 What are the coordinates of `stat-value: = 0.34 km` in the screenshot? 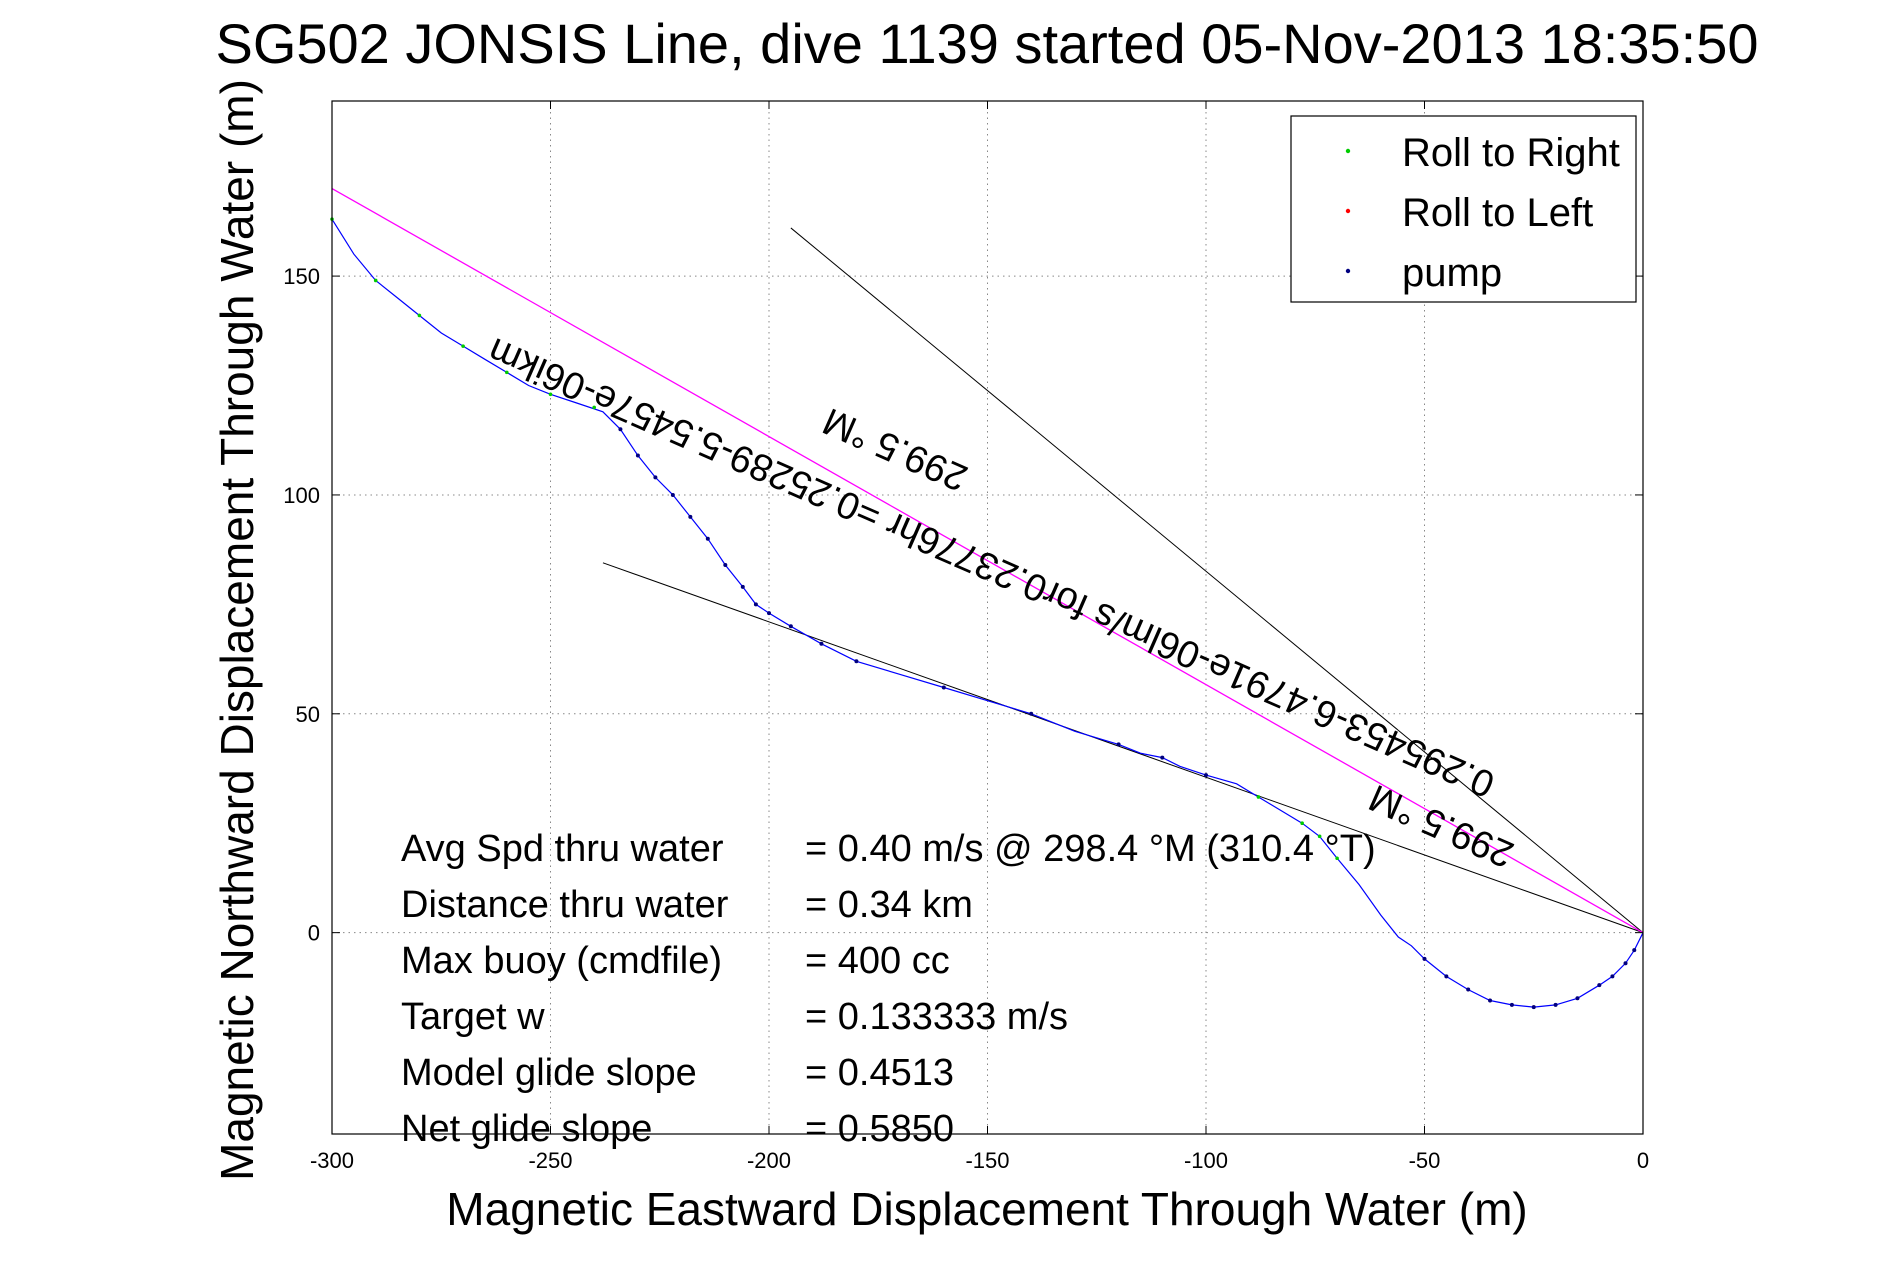 It's located at (889, 905).